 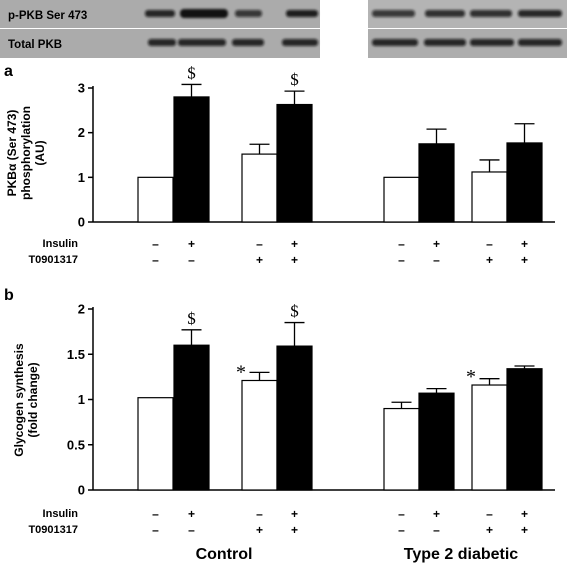 What do you see at coordinates (76, 354) in the screenshot?
I see `y-tick-label: 1.5` at bounding box center [76, 354].